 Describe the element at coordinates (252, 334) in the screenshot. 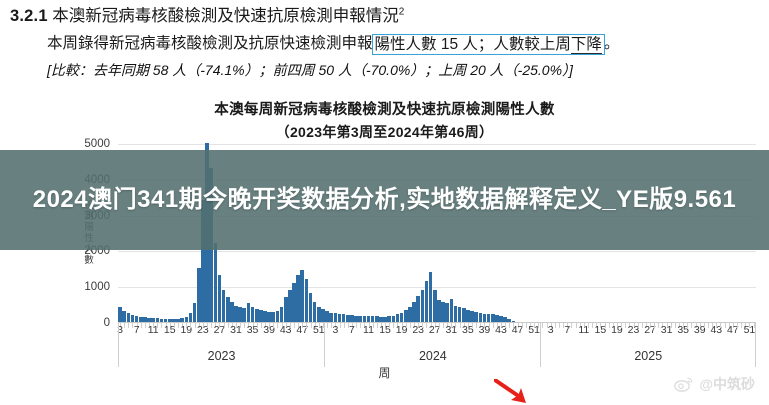

I see `x-tick: 35` at that location.